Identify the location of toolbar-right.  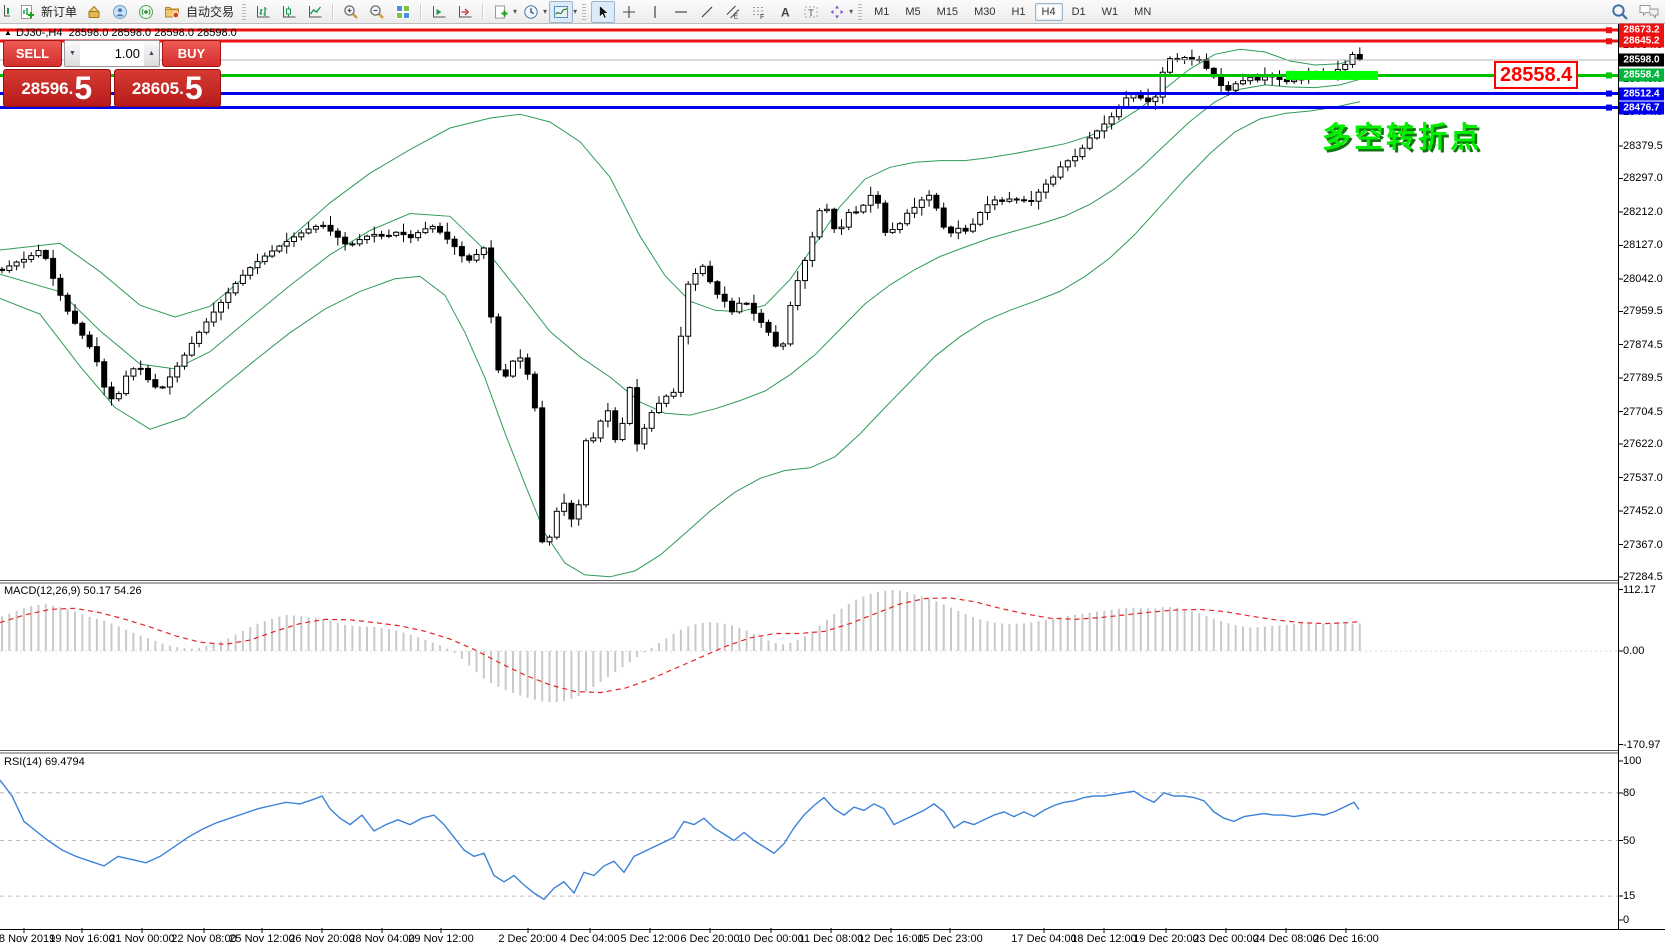
(1635, 14).